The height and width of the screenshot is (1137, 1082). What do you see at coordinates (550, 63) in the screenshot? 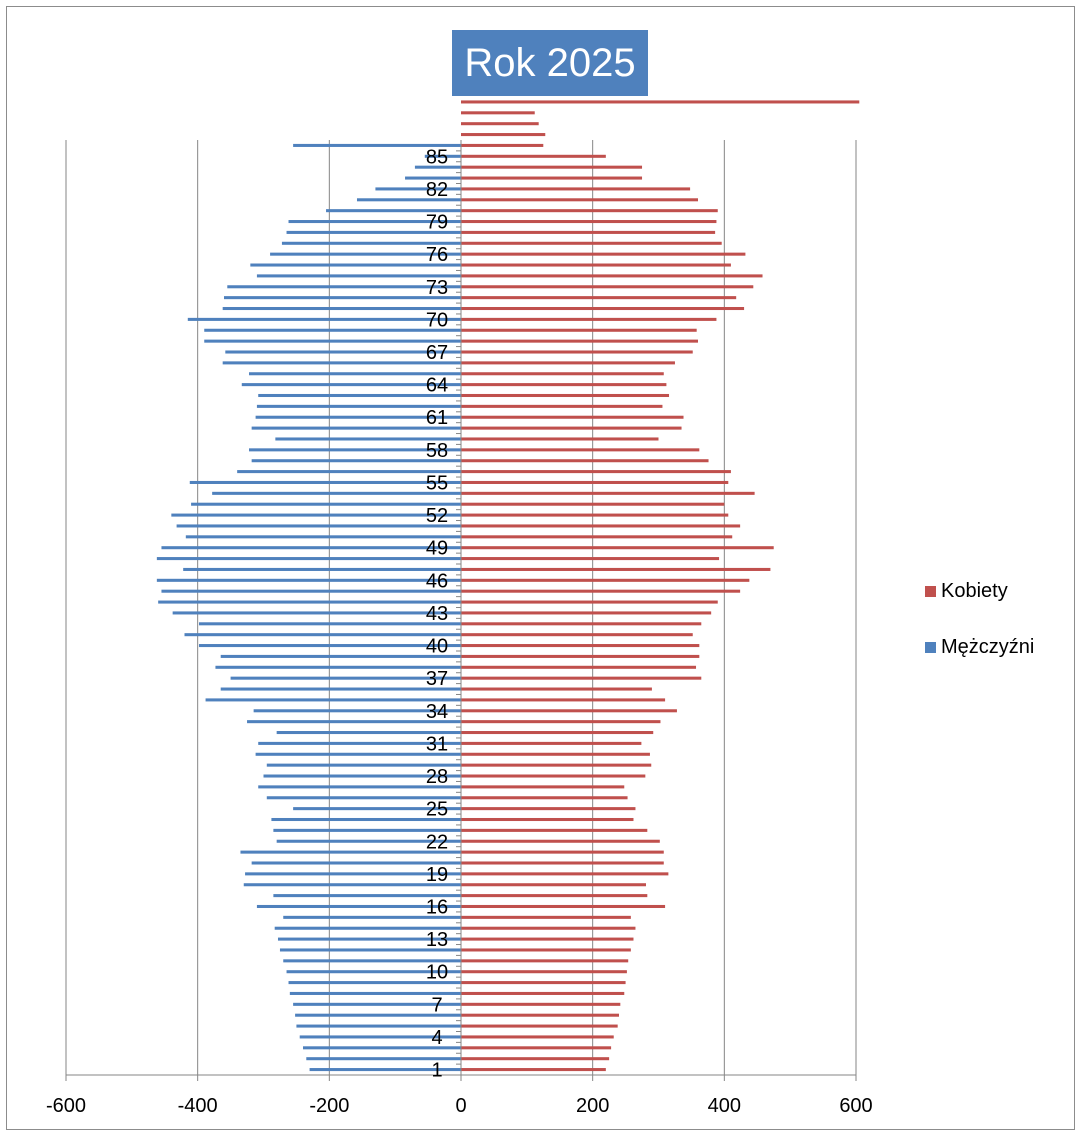
I see `chart-title: Rok 2025` at bounding box center [550, 63].